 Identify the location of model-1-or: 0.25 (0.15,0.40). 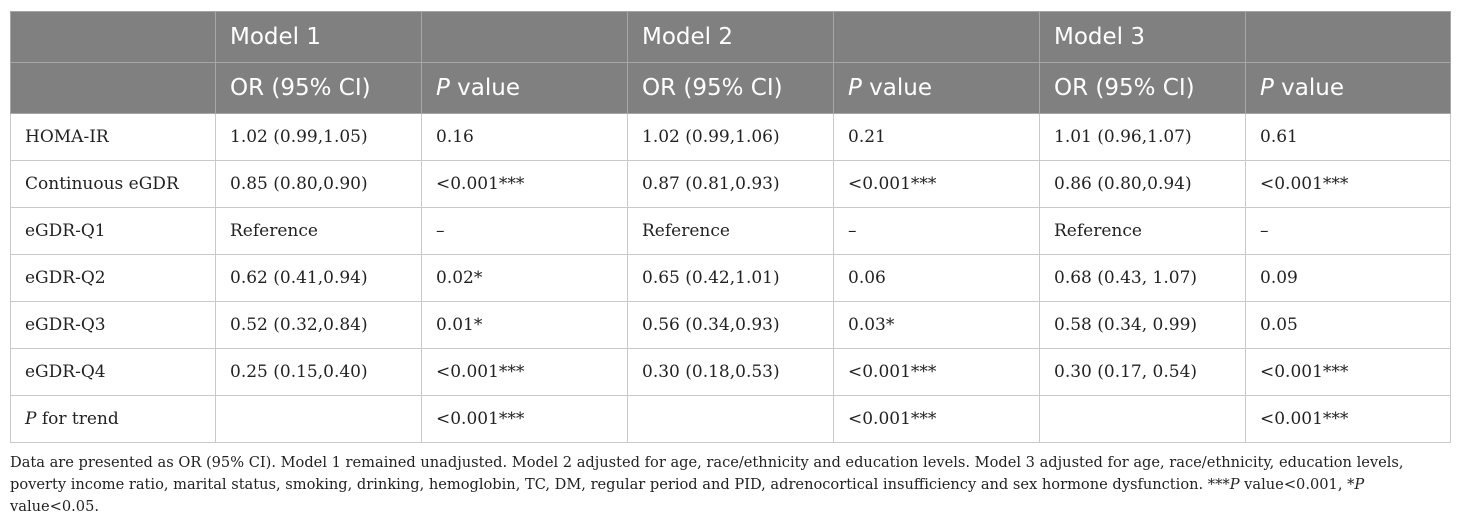
(318, 372).